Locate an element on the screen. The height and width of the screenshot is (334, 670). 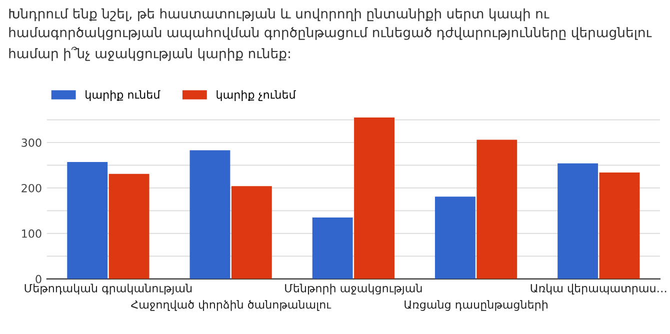
legend-label: կարիք ունեմ is located at coordinates (123, 95).